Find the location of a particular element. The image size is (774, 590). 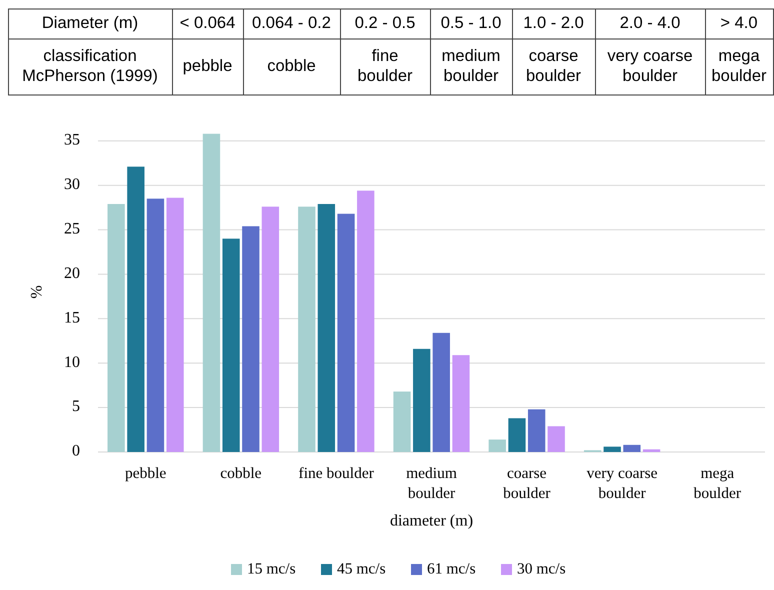

text: fine boulder is located at coordinates (385, 66).